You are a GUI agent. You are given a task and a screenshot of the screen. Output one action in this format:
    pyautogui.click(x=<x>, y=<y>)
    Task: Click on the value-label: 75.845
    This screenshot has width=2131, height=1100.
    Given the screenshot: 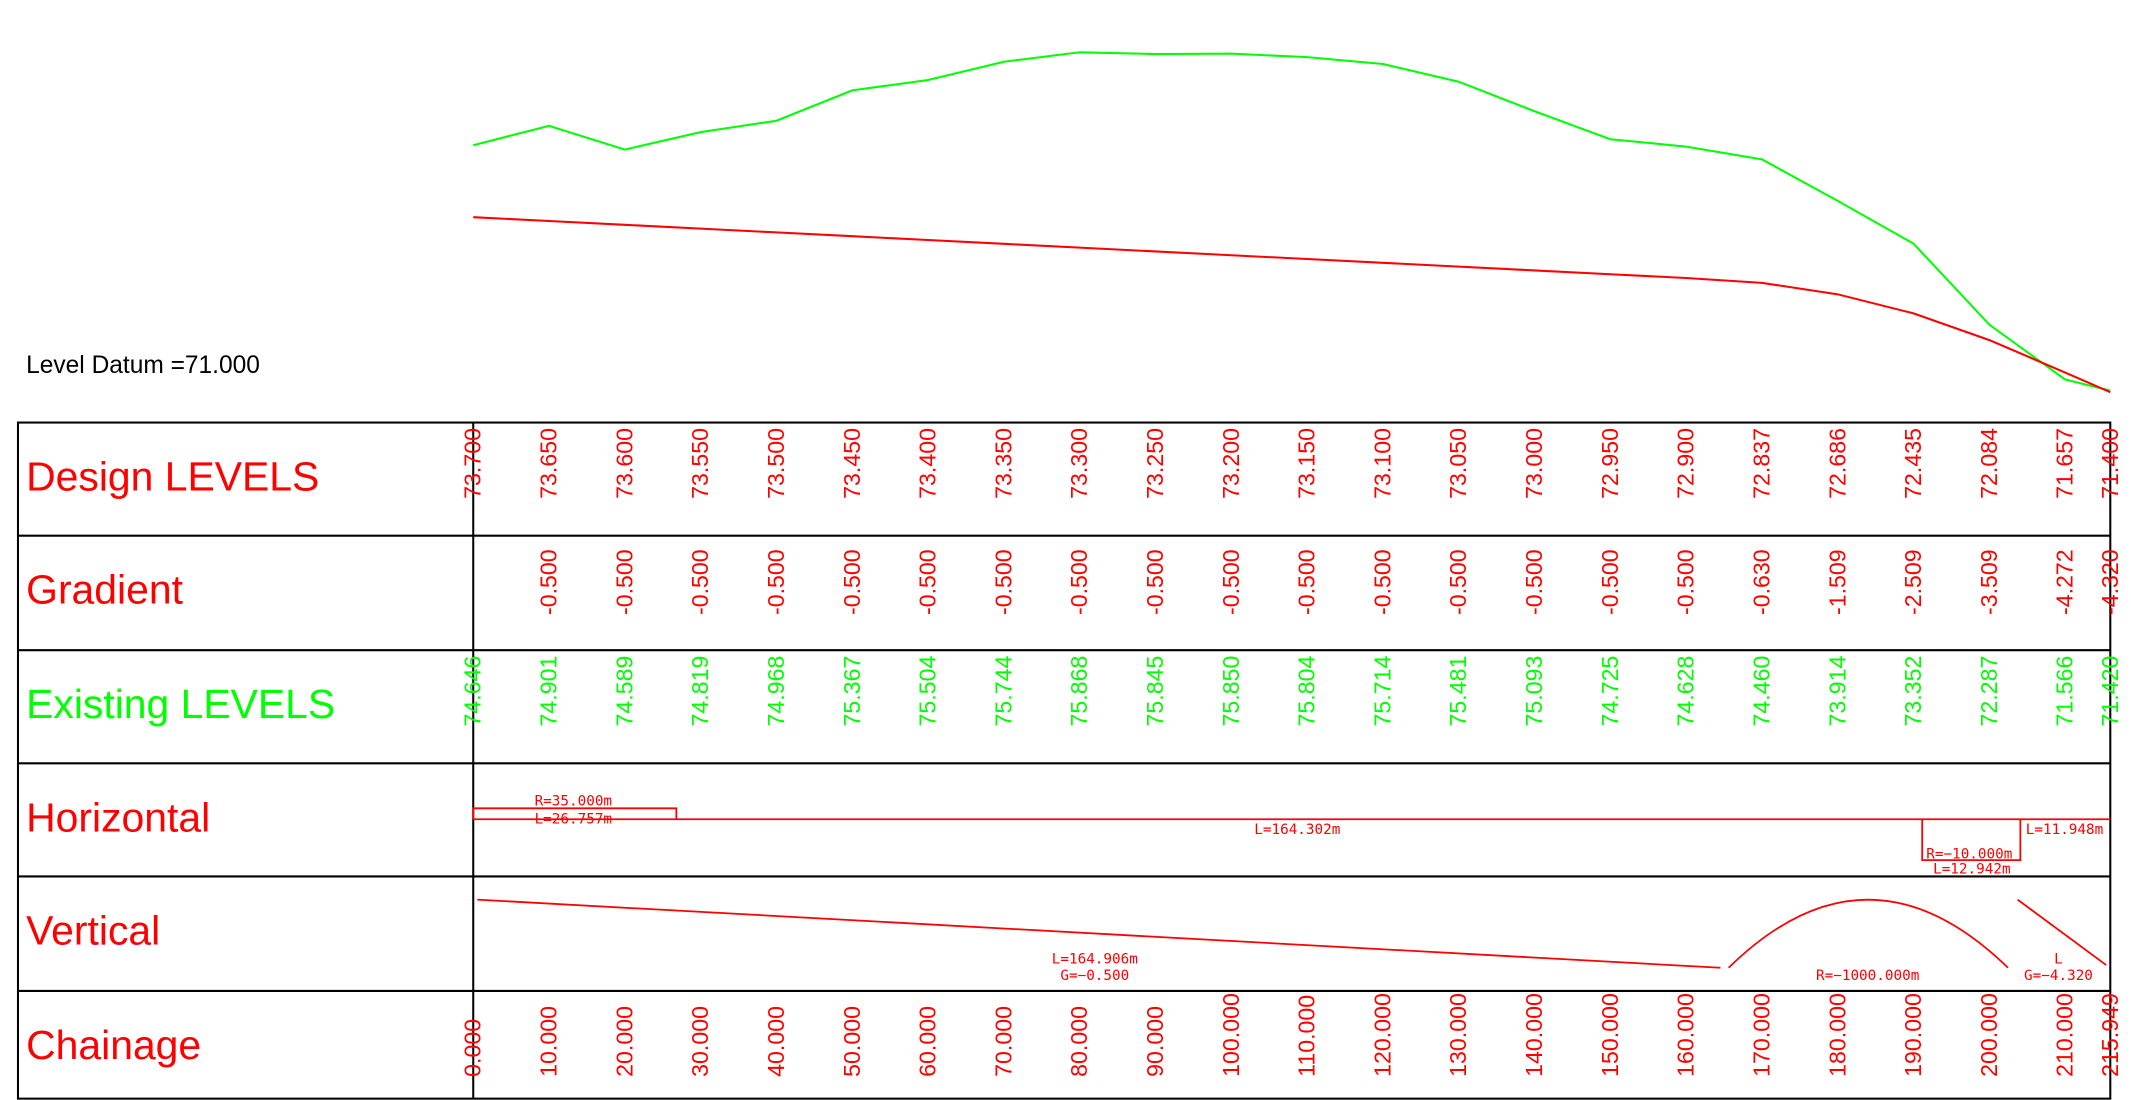 What is the action you would take?
    pyautogui.click(x=1155, y=691)
    